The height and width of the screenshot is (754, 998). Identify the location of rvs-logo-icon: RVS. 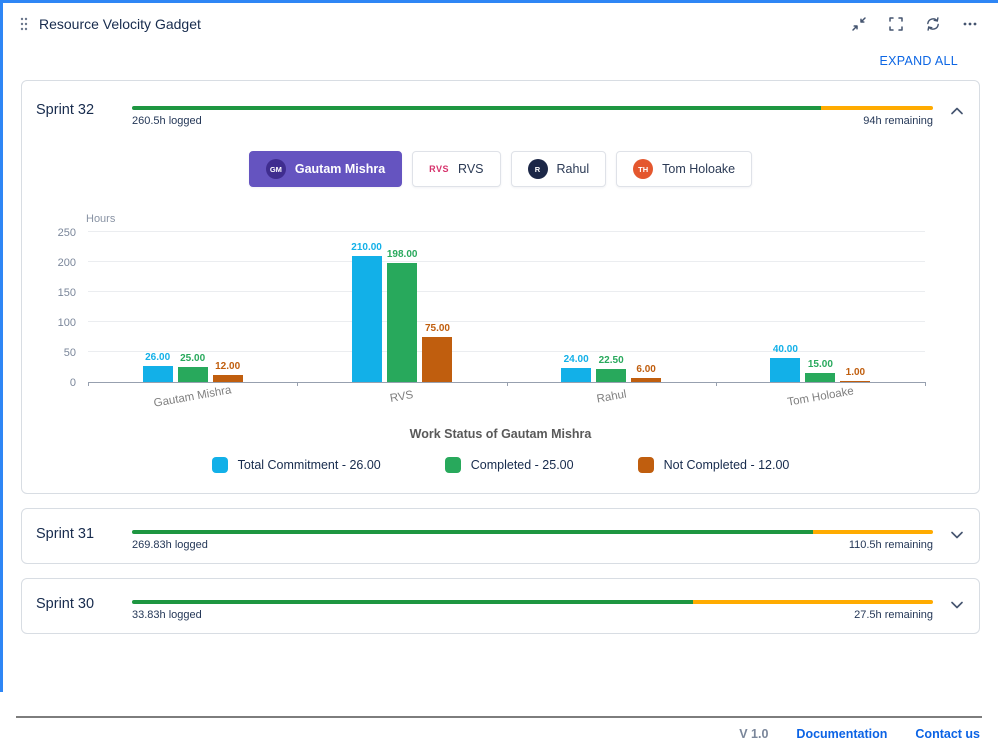
(439, 169).